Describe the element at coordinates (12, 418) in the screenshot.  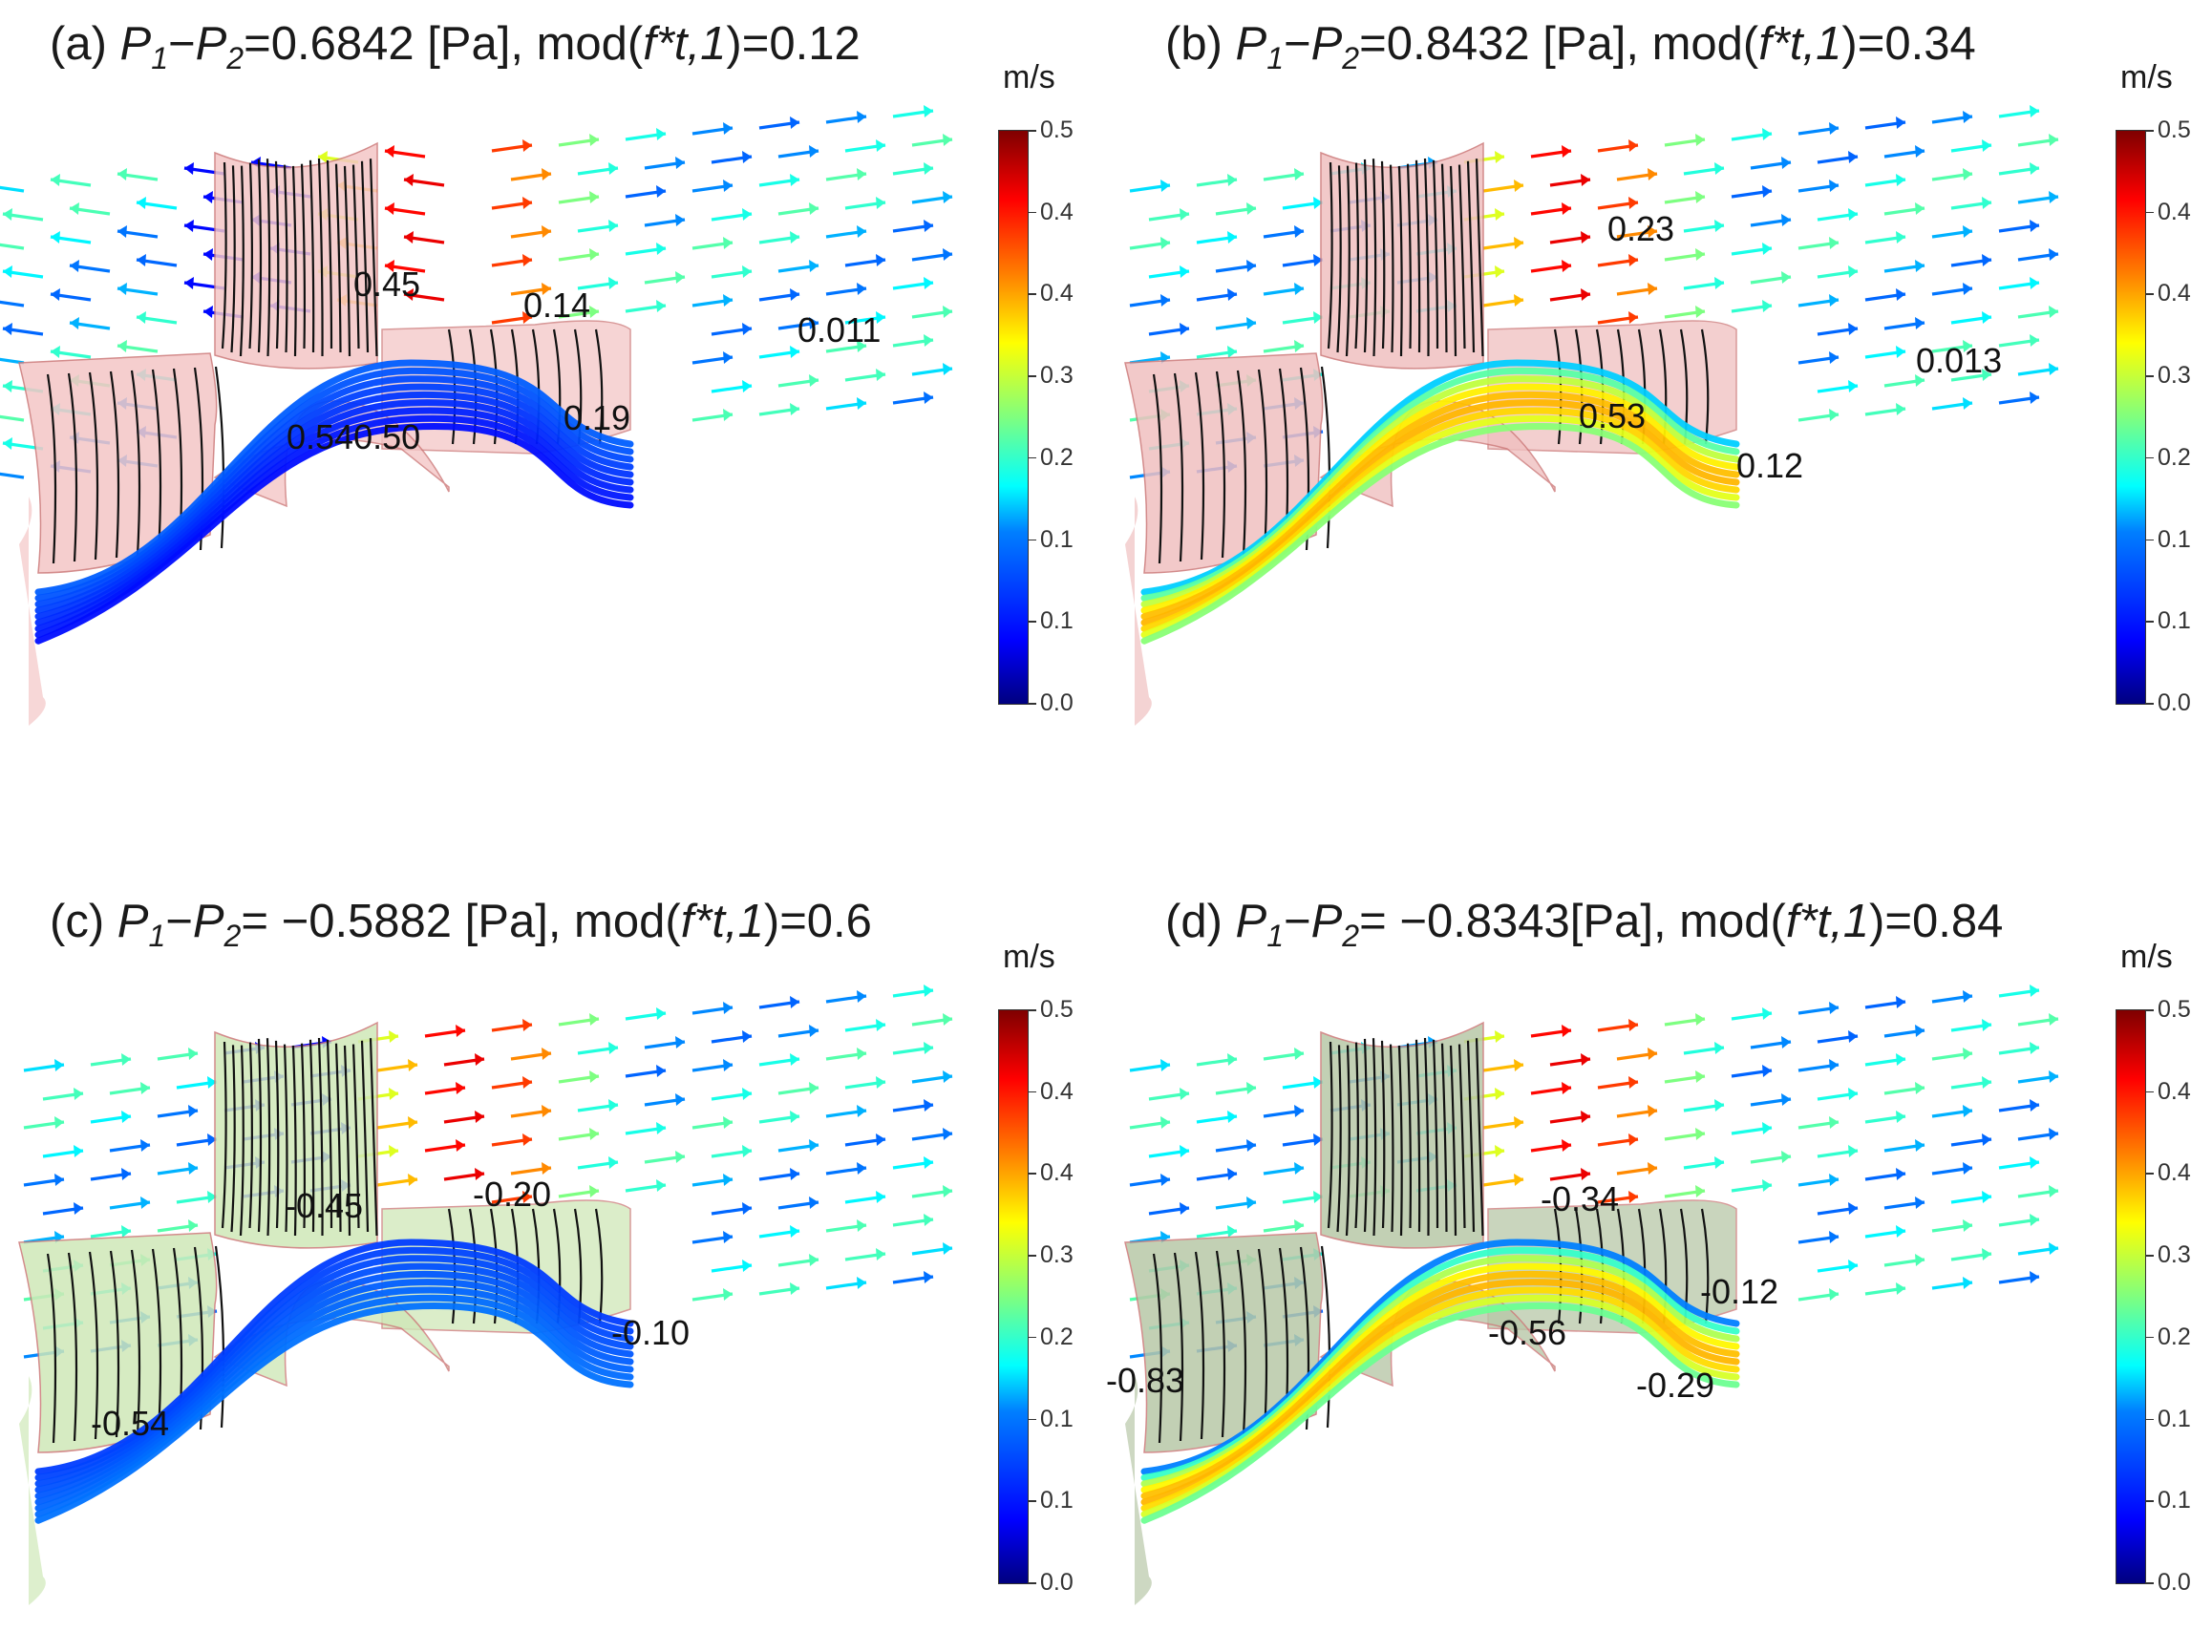
I see `velocity-arrow` at that location.